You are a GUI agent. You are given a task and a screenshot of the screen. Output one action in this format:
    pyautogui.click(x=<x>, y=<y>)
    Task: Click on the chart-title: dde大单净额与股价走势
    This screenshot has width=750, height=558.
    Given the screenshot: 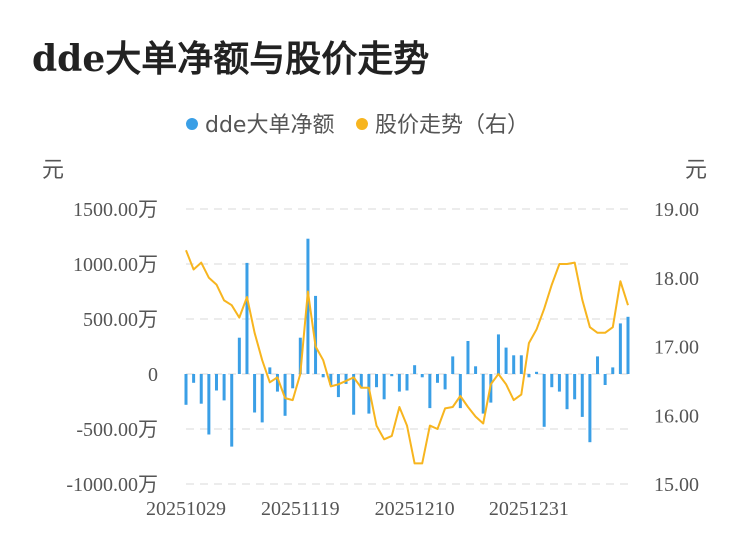 What is the action you would take?
    pyautogui.click(x=231, y=59)
    